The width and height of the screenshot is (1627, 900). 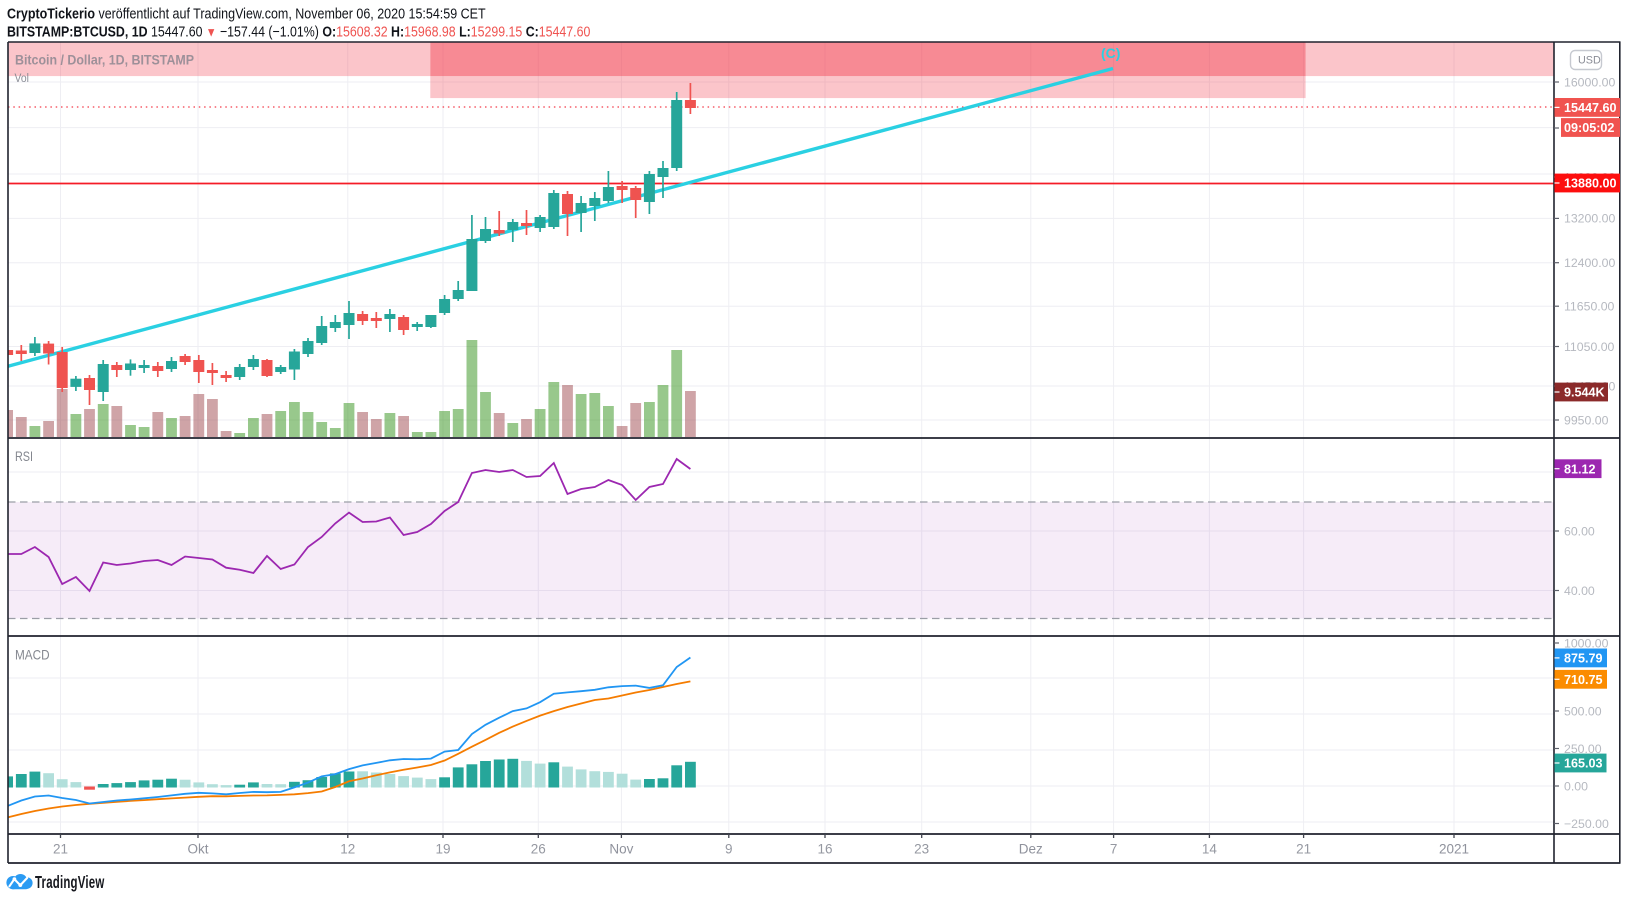 What do you see at coordinates (24, 456) in the screenshot?
I see `svg-text: RSI` at bounding box center [24, 456].